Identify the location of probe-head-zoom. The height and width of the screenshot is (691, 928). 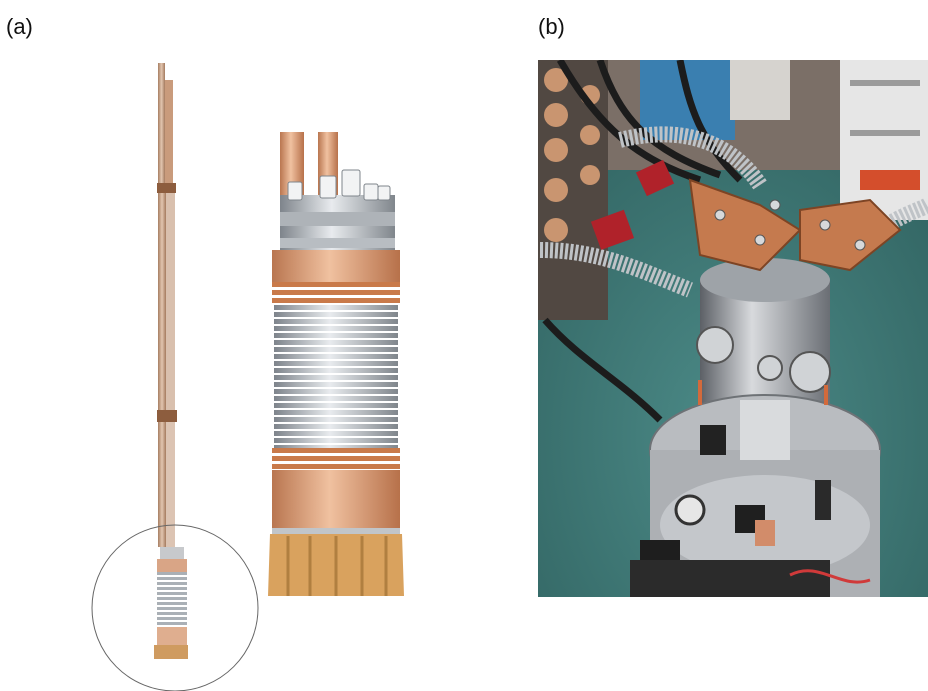
(336, 364).